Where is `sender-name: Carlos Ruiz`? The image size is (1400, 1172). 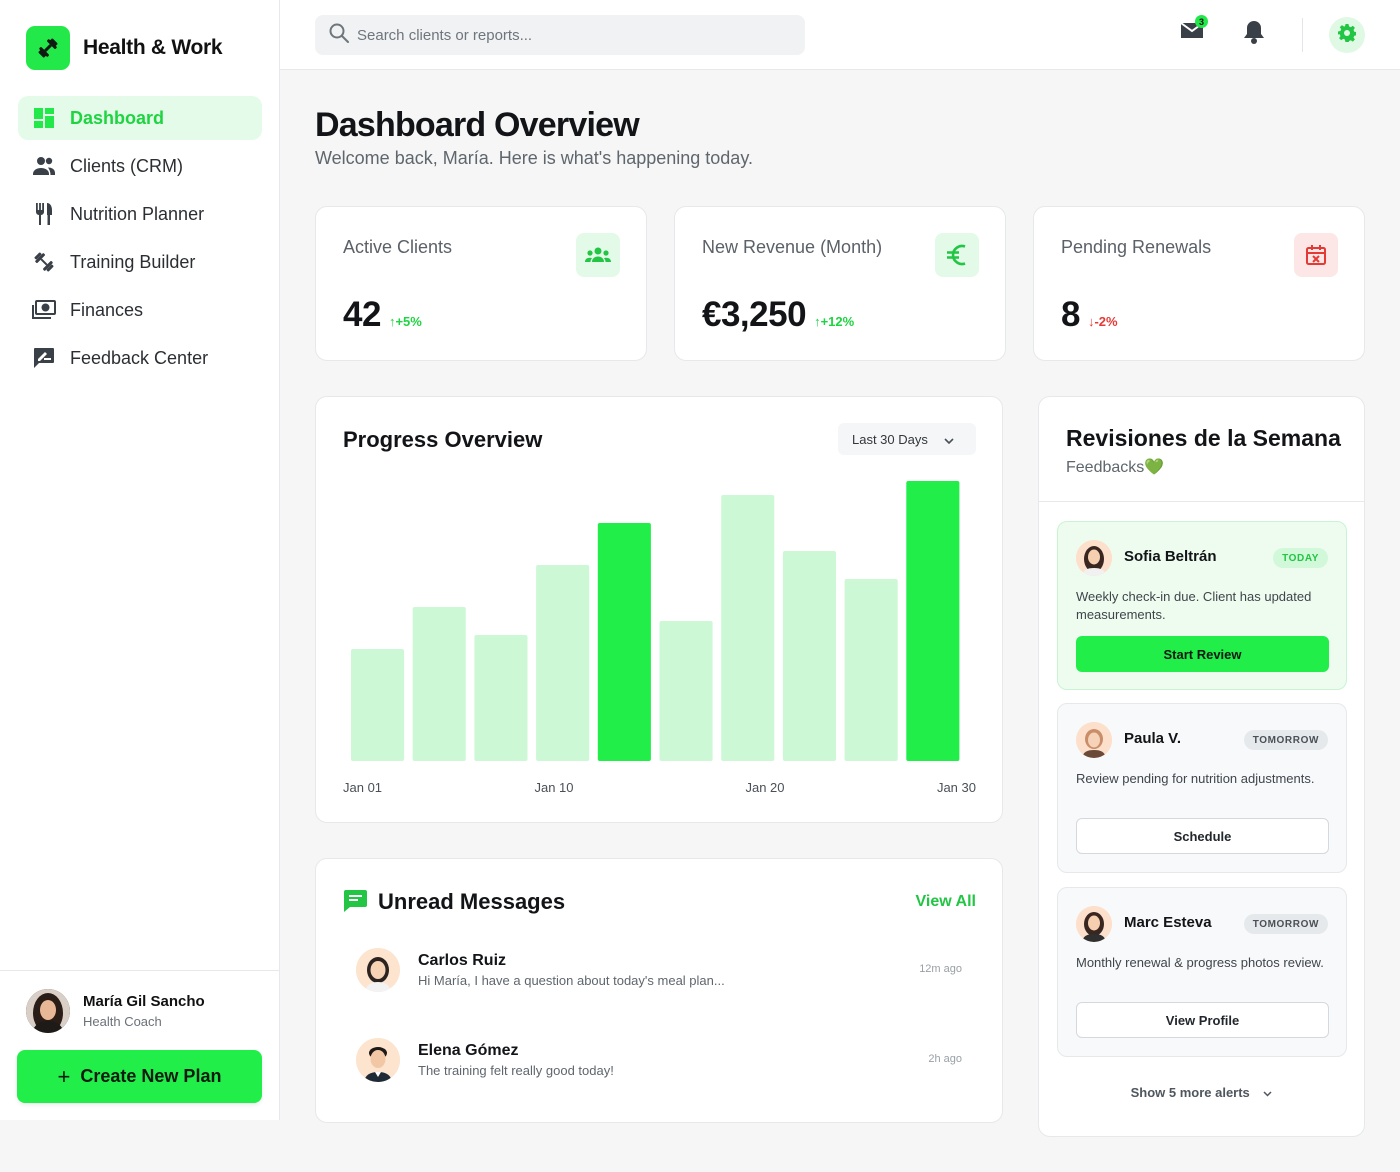 sender-name: Carlos Ruiz is located at coordinates (462, 960).